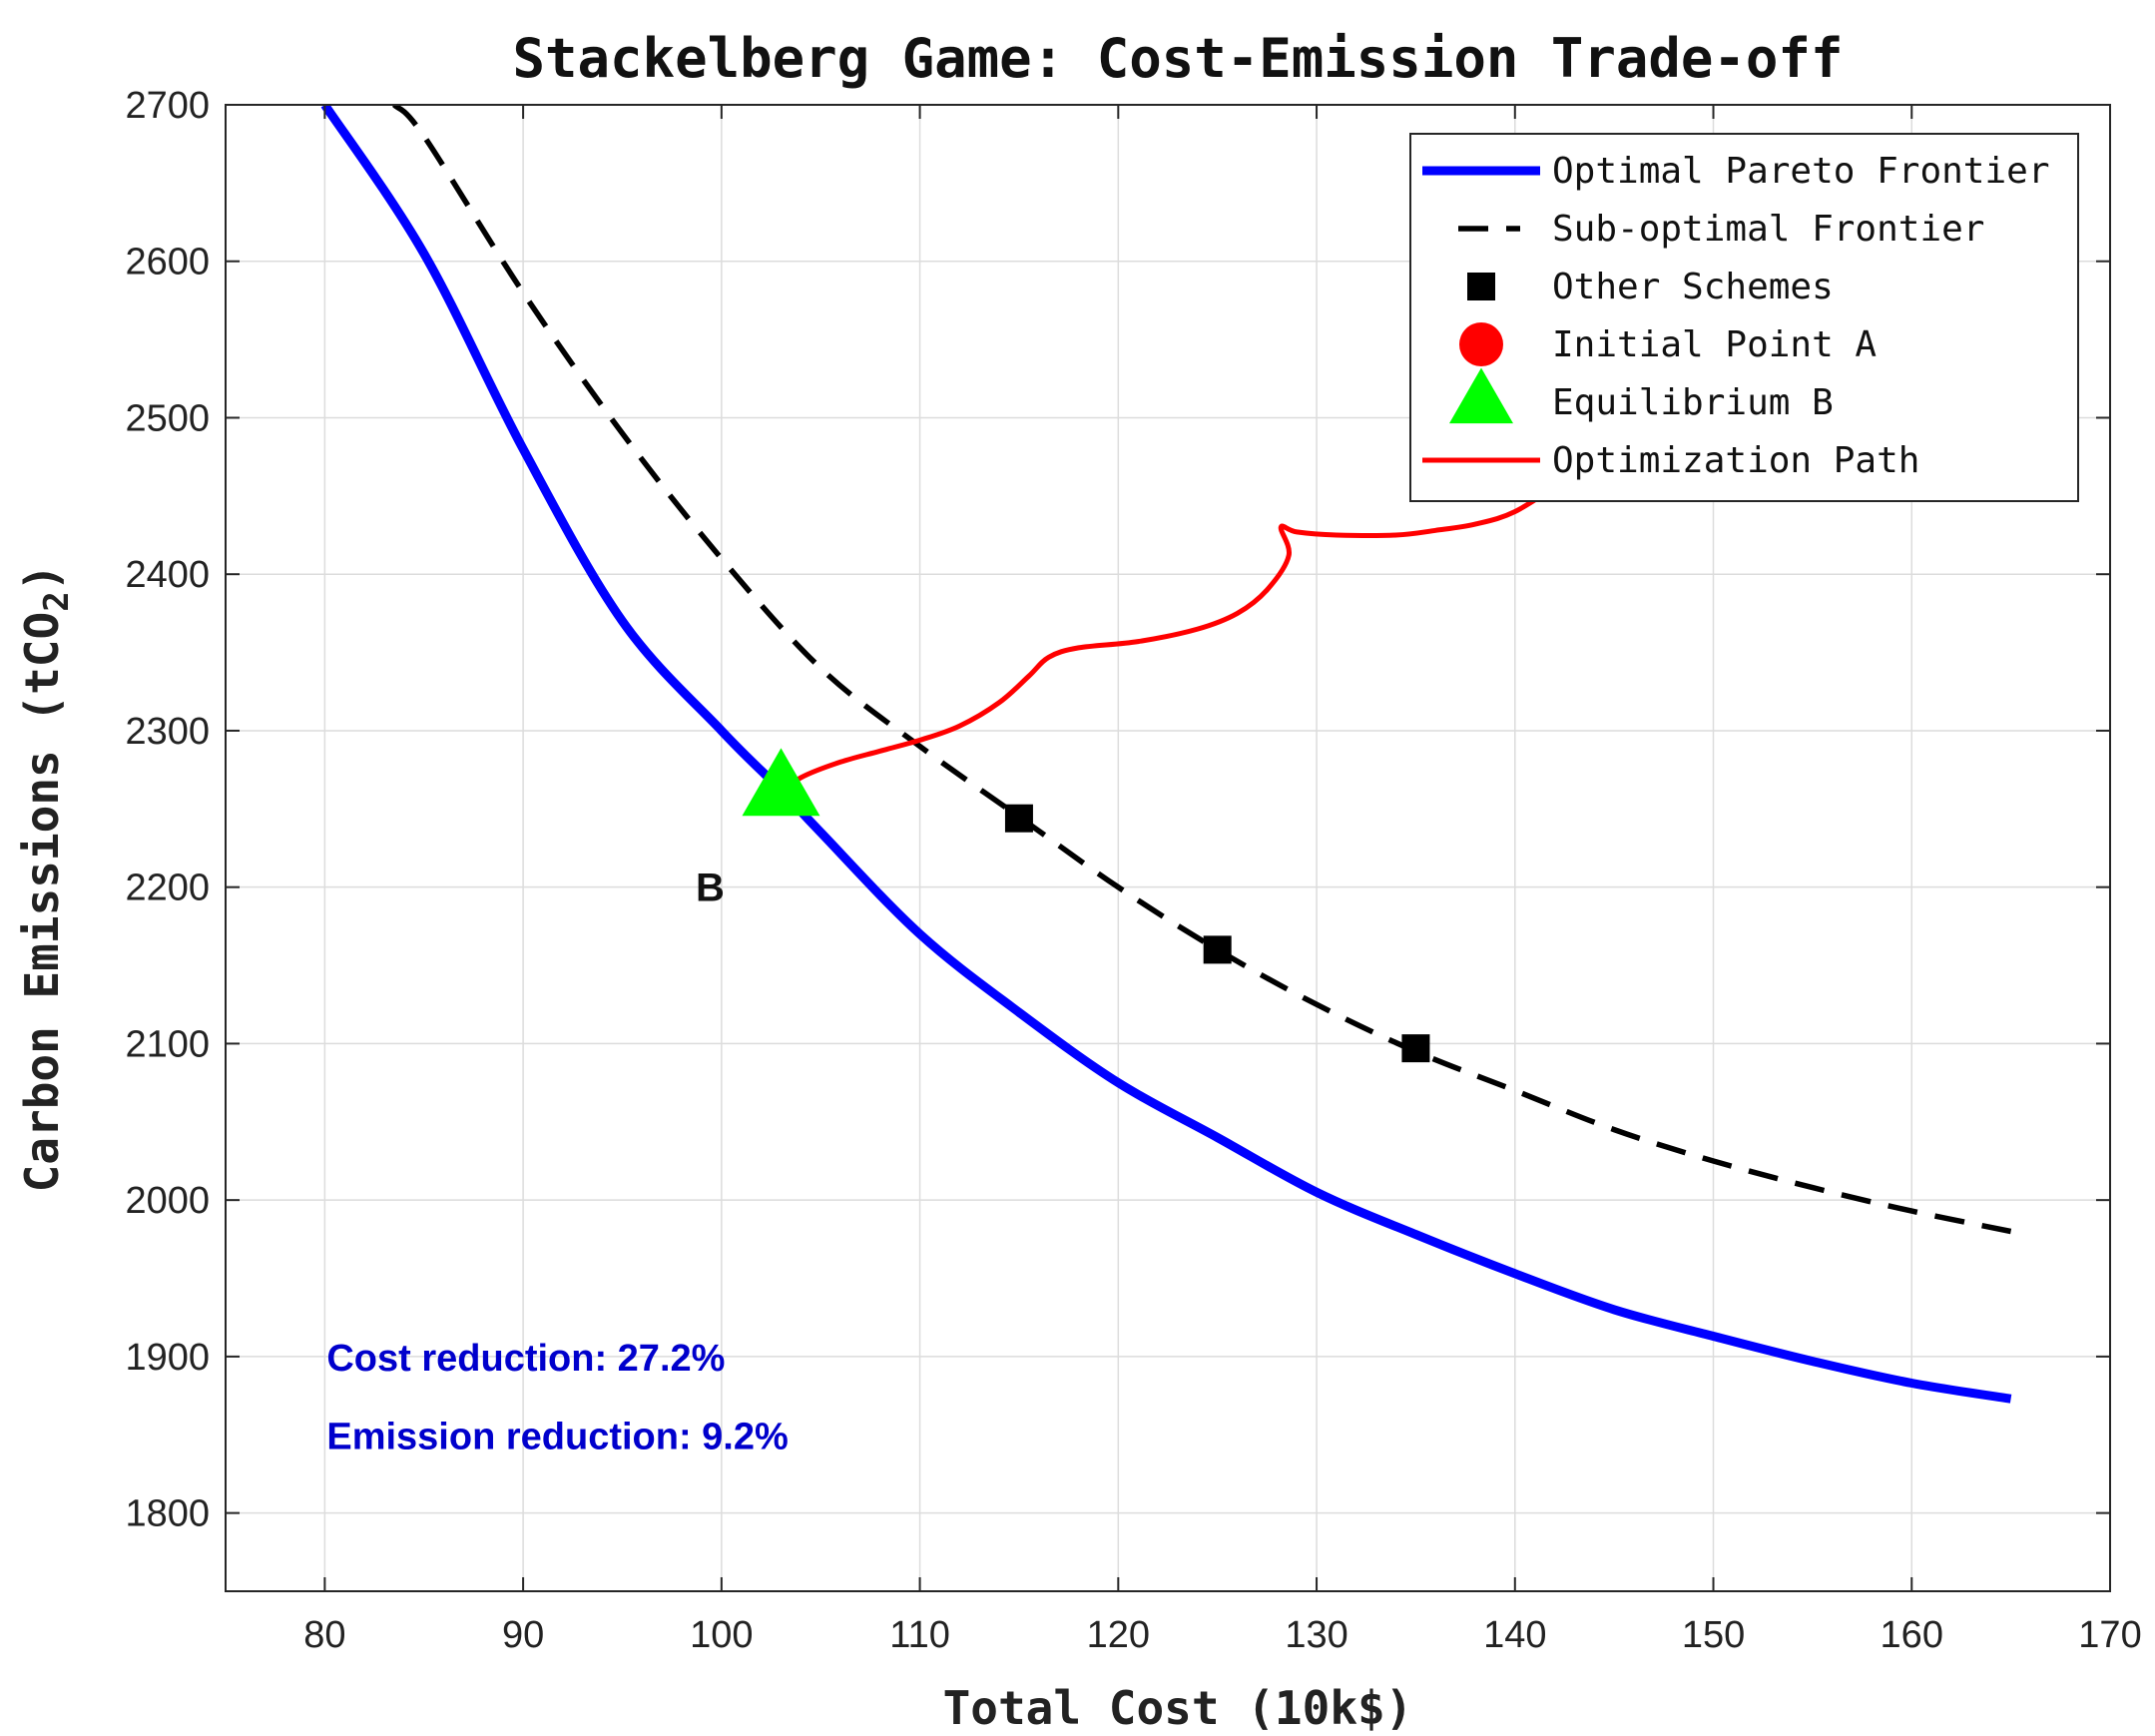  I want to click on annotation-b: B, so click(710, 888).